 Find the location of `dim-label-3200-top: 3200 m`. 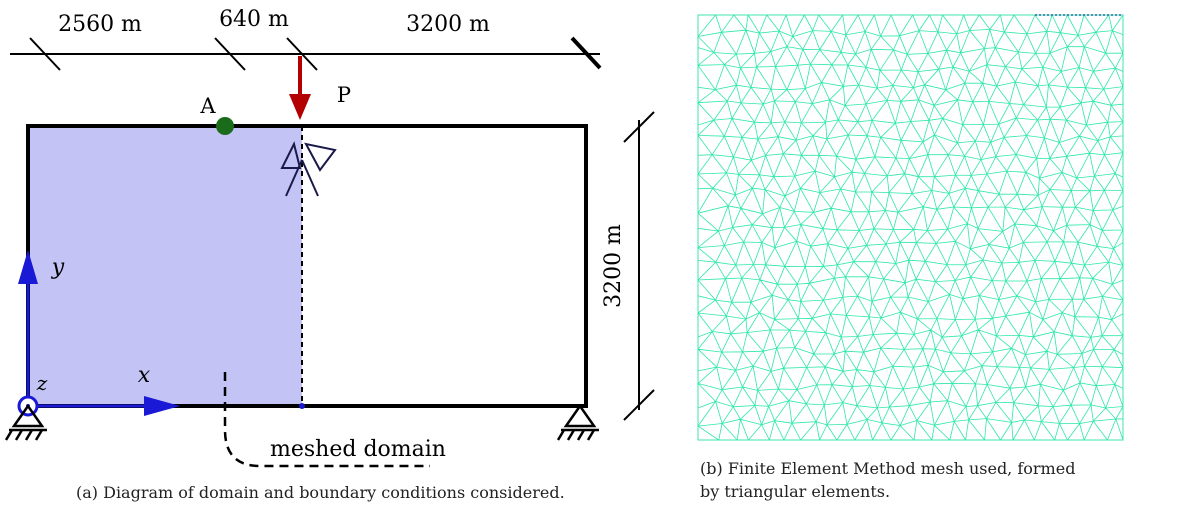

dim-label-3200-top: 3200 m is located at coordinates (448, 24).